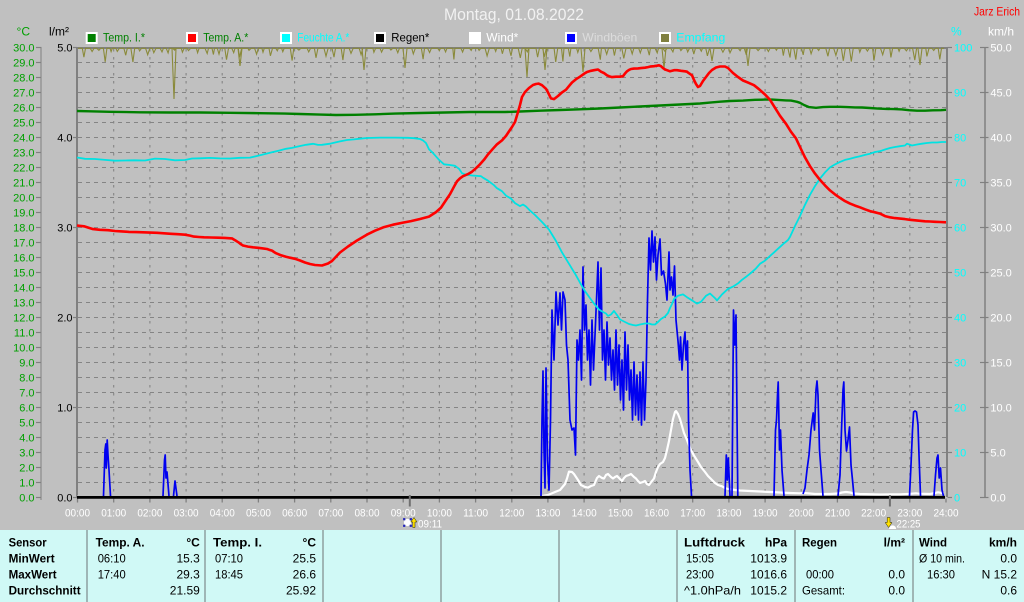 The width and height of the screenshot is (1024, 602). I want to click on svg-text: 90, so click(960, 94).